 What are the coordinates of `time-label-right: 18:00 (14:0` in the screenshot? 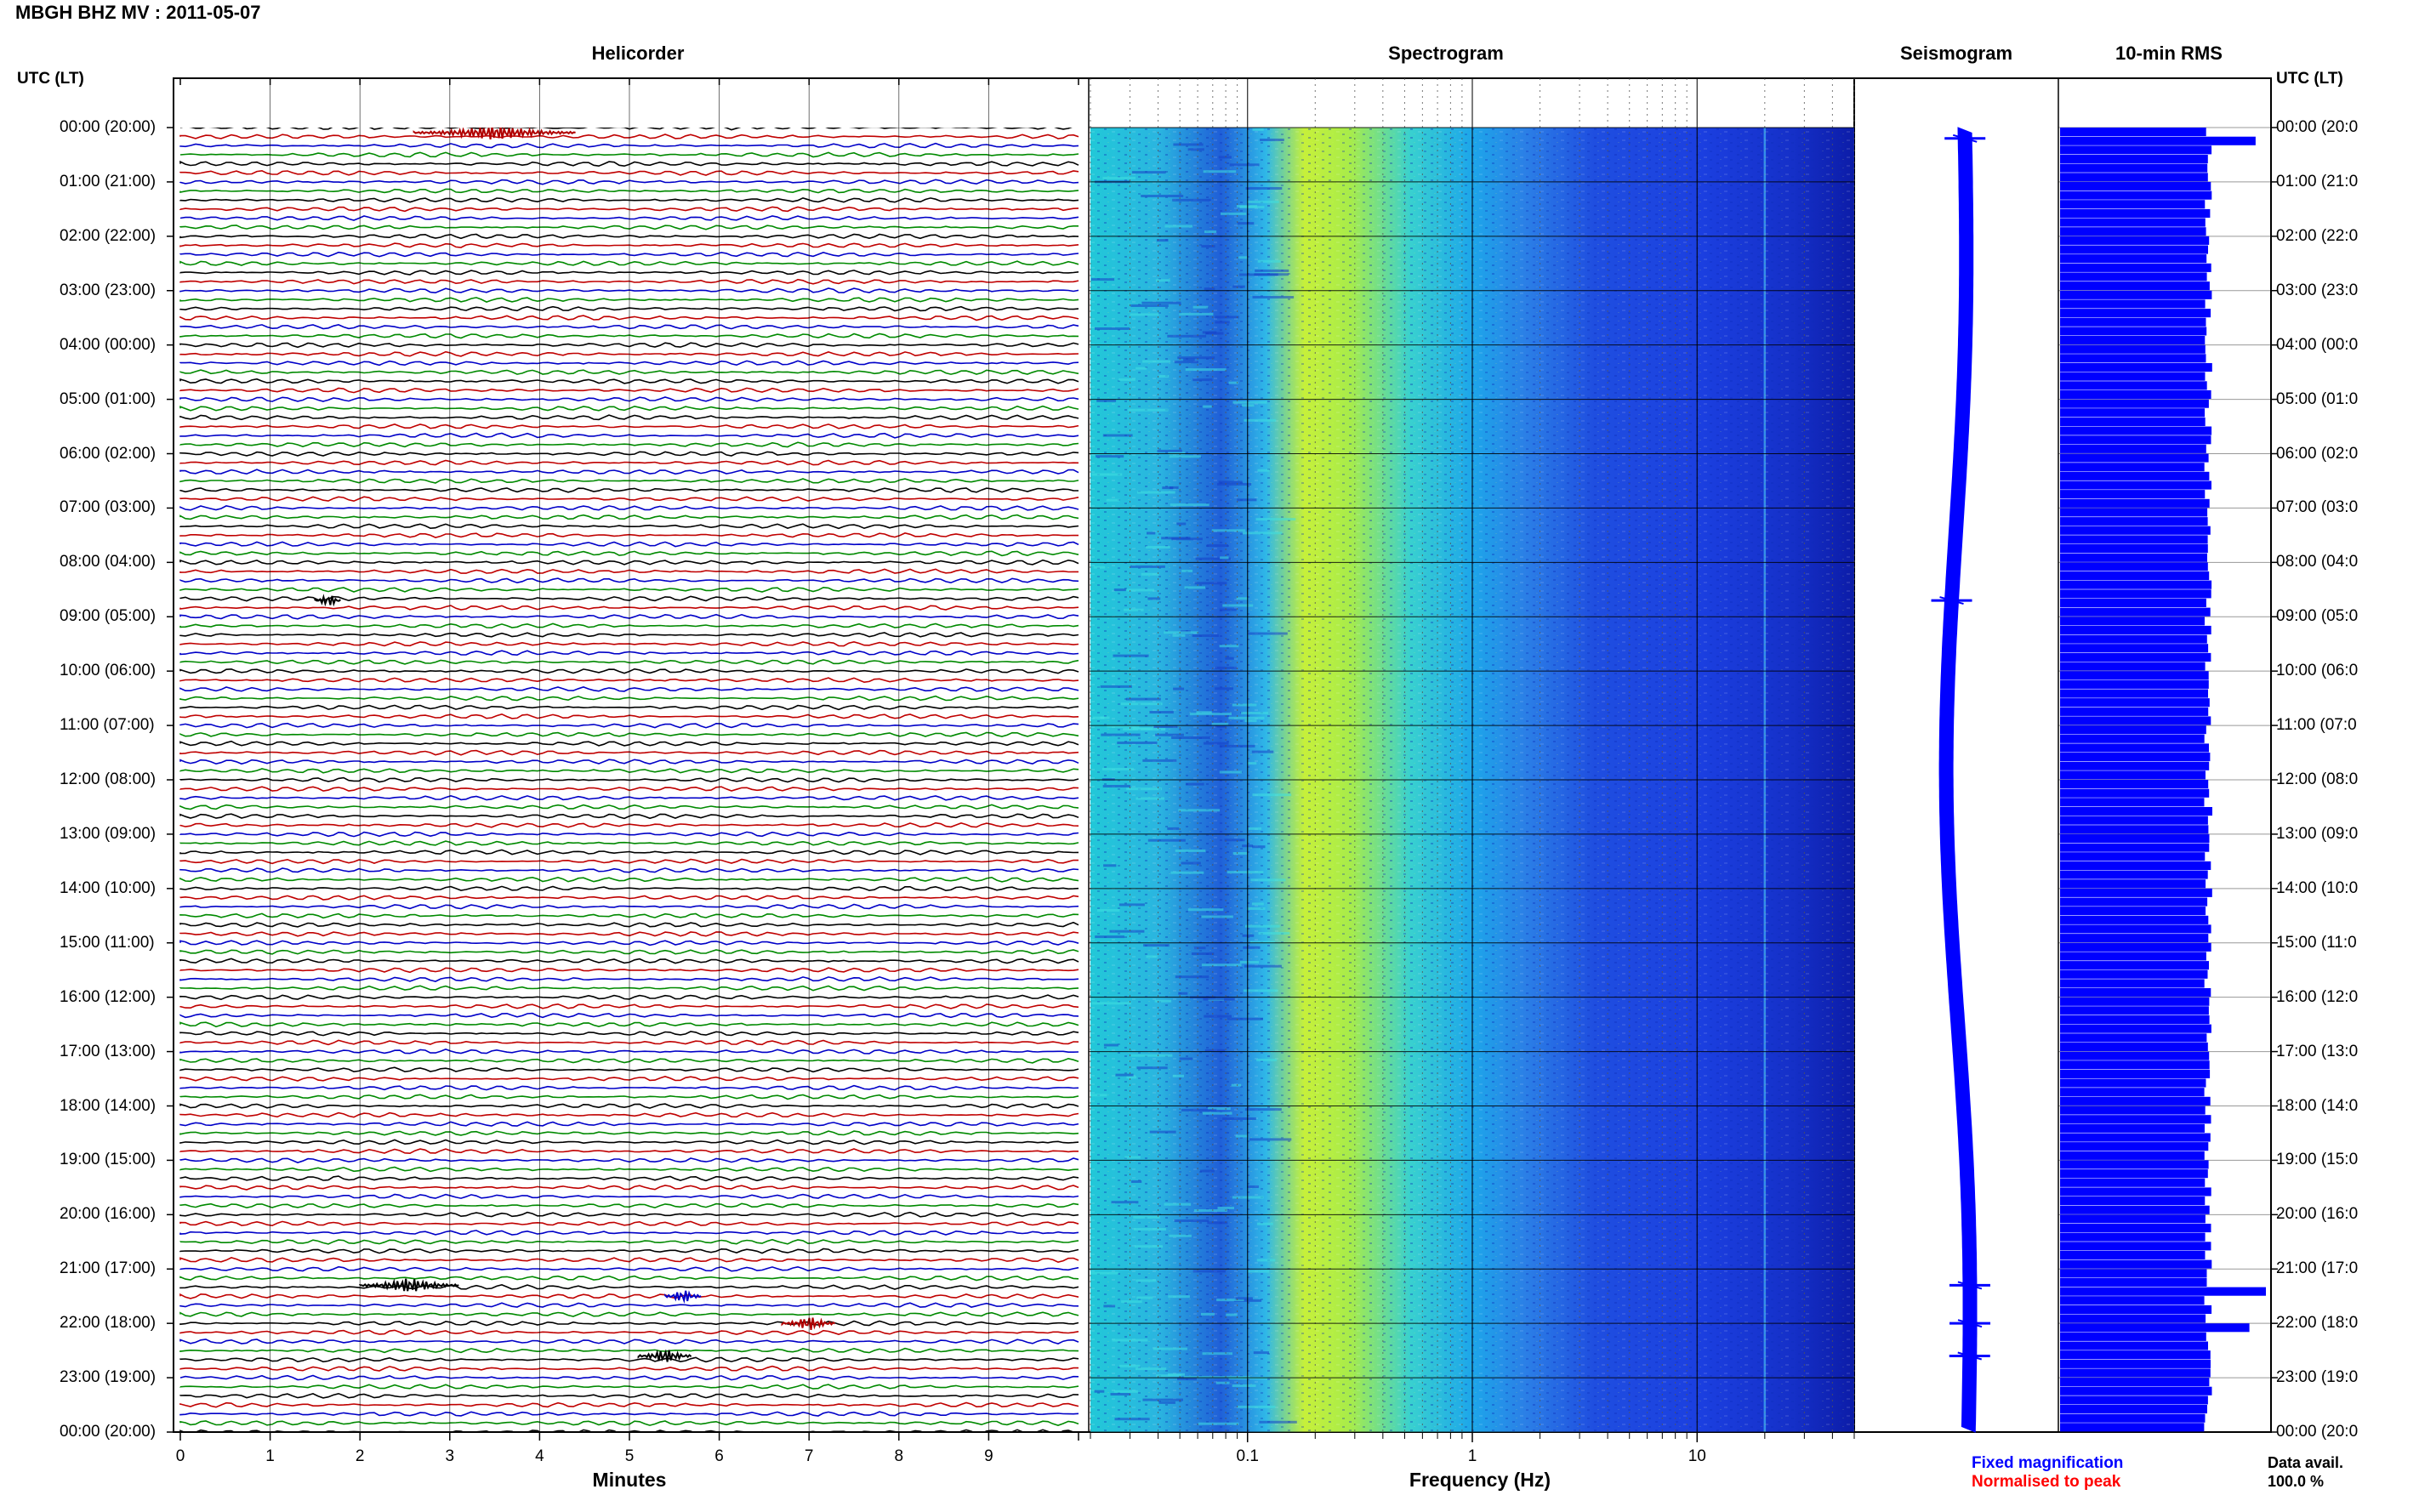 It's located at (2317, 1105).